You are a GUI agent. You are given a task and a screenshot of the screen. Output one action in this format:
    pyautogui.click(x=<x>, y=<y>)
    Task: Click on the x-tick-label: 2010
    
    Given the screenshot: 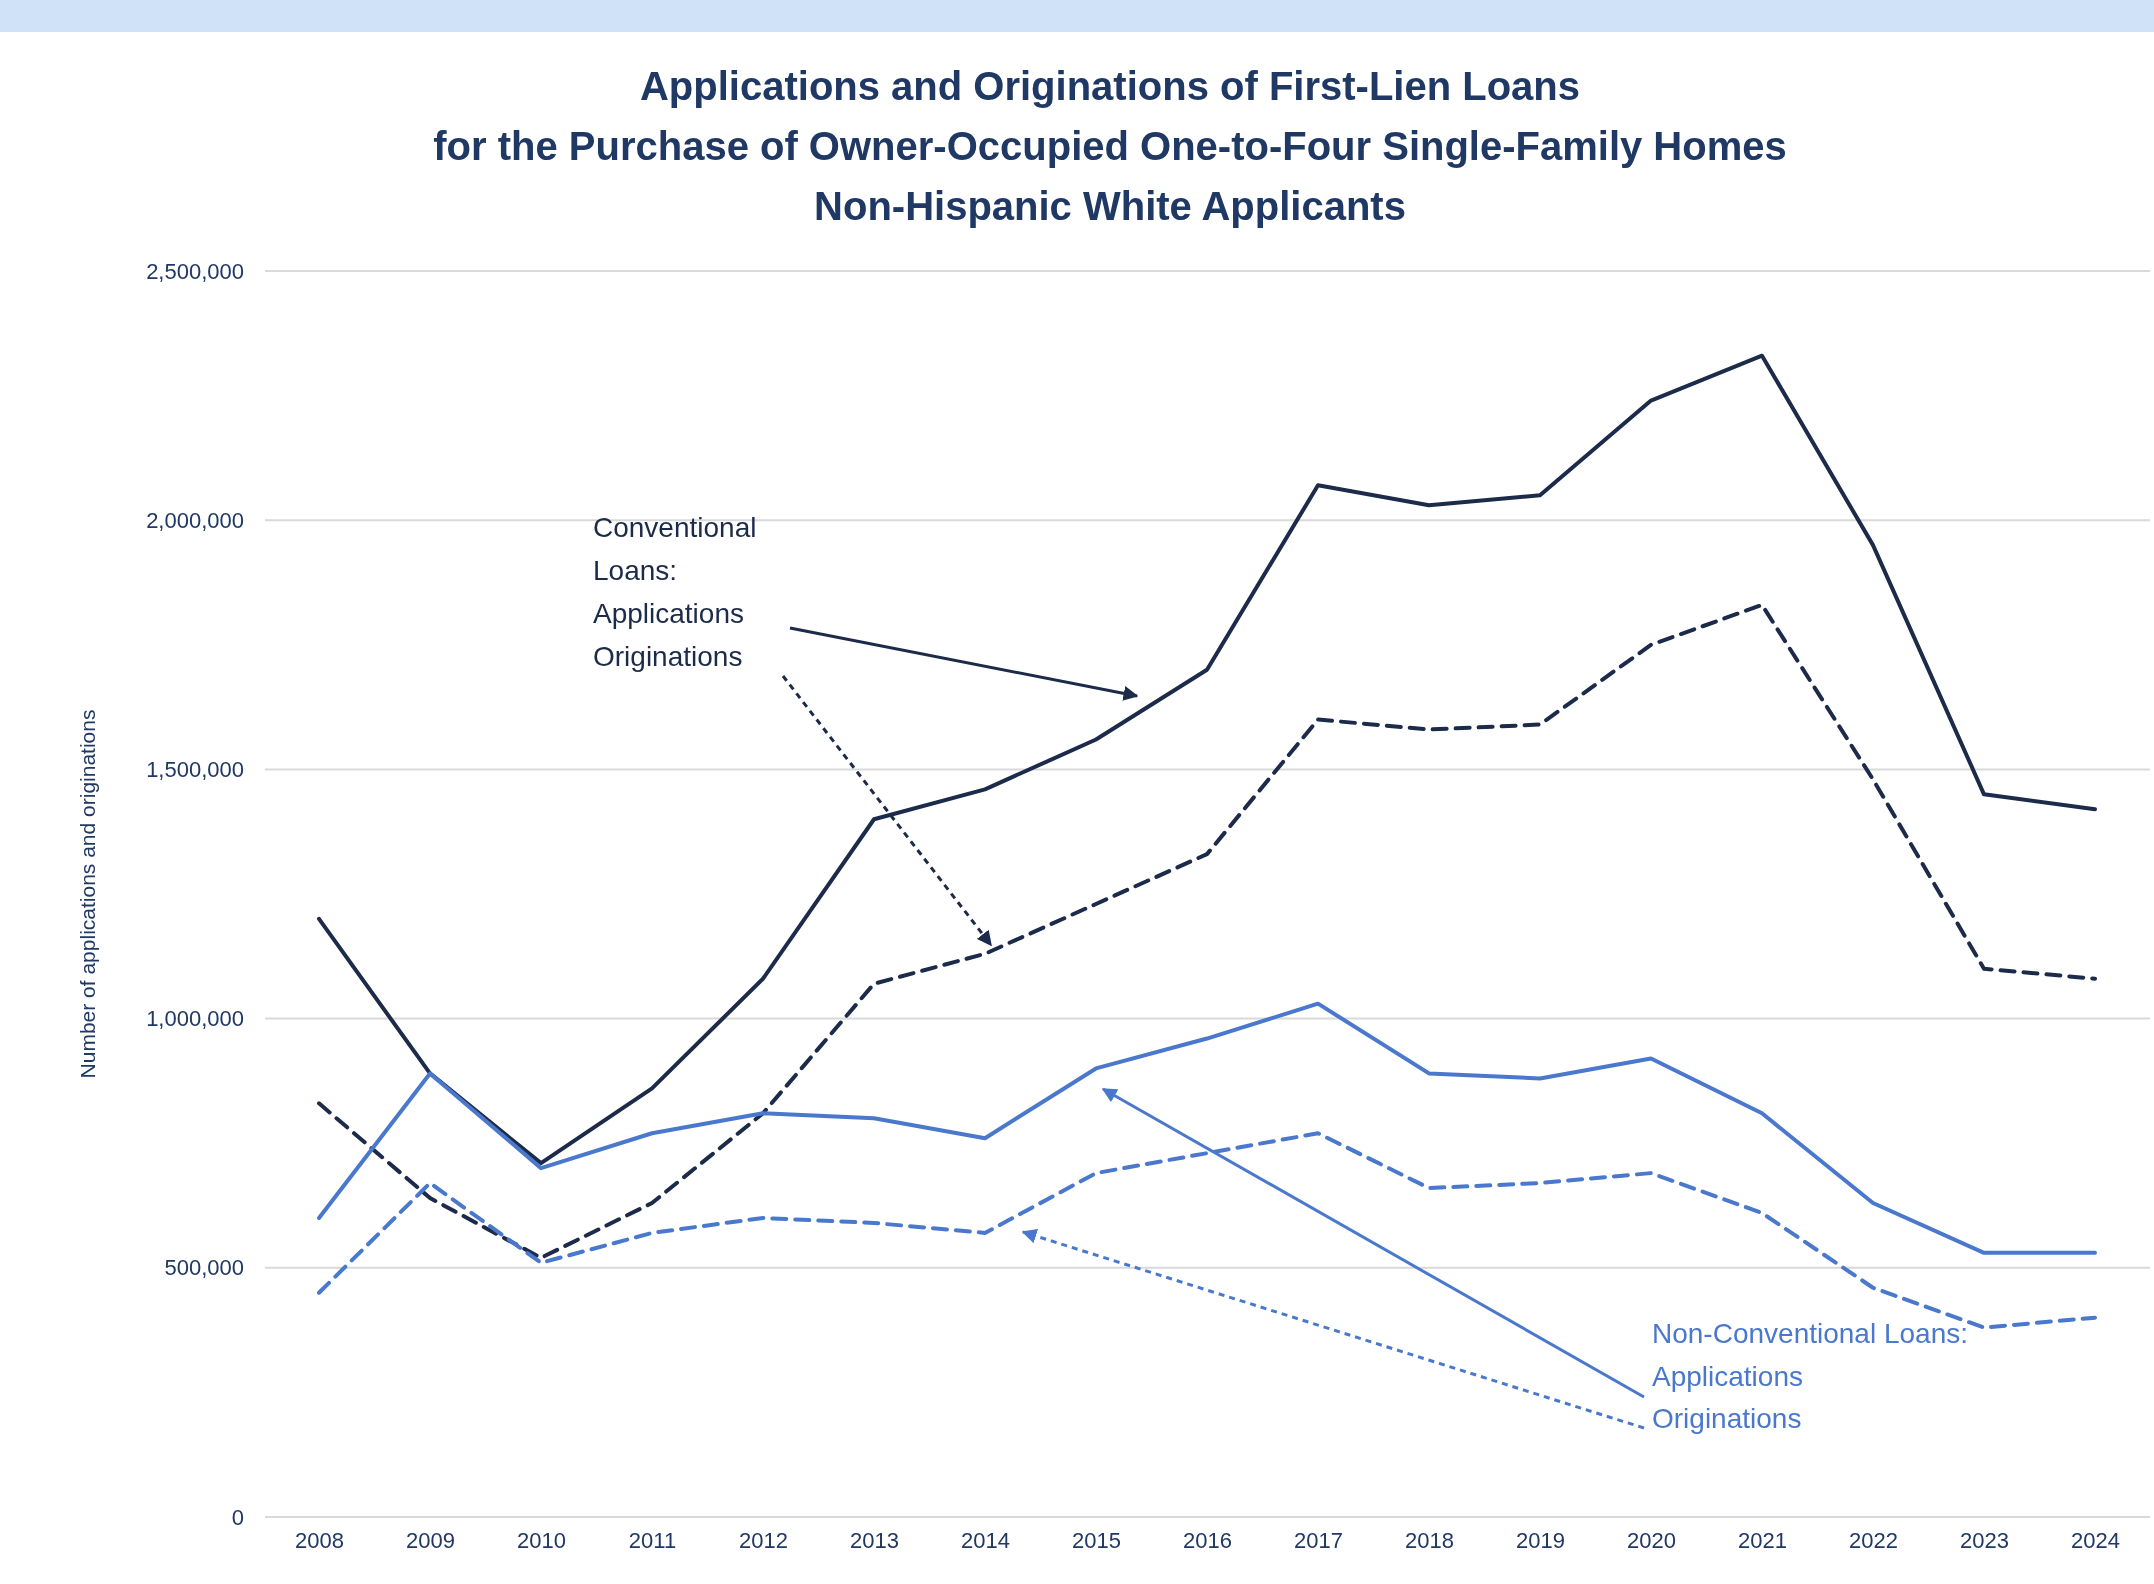 What is the action you would take?
    pyautogui.click(x=541, y=1540)
    